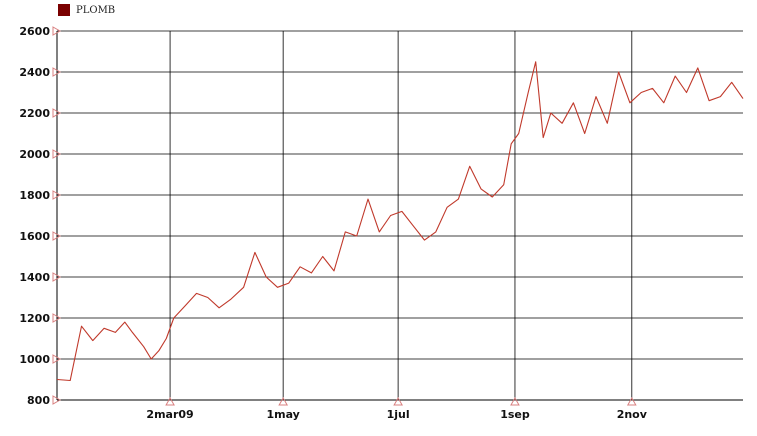 This screenshot has width=757, height=436. I want to click on y-tick-label: 1000, so click(34, 359).